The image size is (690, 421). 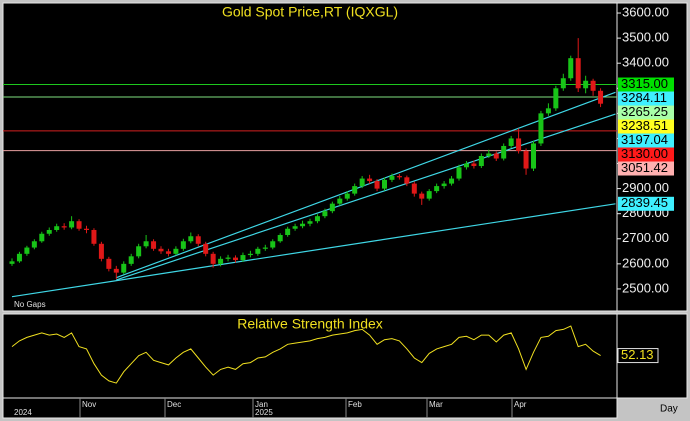 What do you see at coordinates (310, 324) in the screenshot?
I see `indicator-title: Relative Strength Index` at bounding box center [310, 324].